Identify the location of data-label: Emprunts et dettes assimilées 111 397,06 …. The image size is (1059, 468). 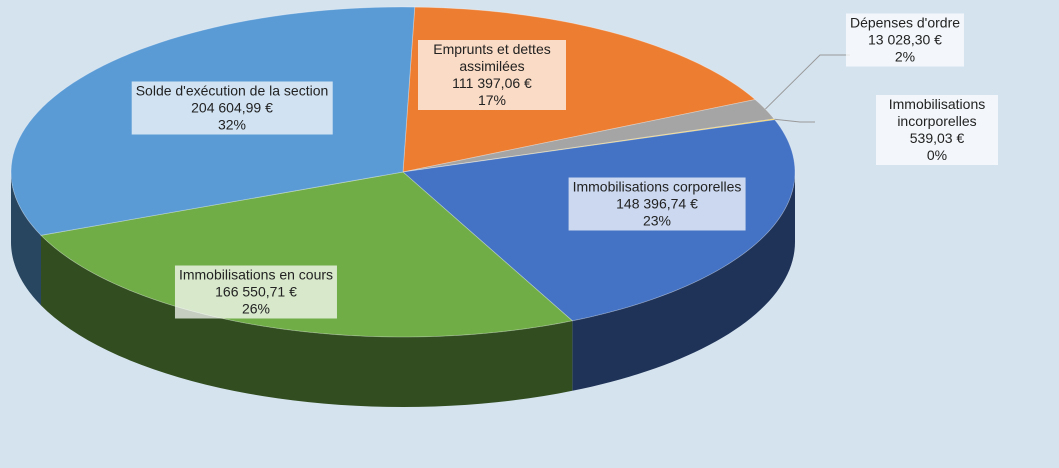
(492, 75).